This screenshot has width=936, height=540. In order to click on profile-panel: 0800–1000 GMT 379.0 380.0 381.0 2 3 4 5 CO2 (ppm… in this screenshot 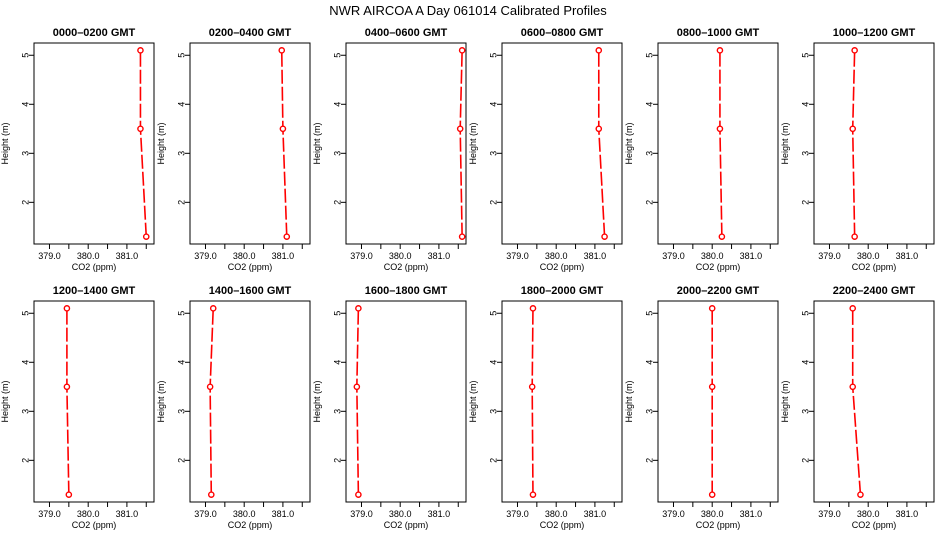, I will do `click(701, 149)`.